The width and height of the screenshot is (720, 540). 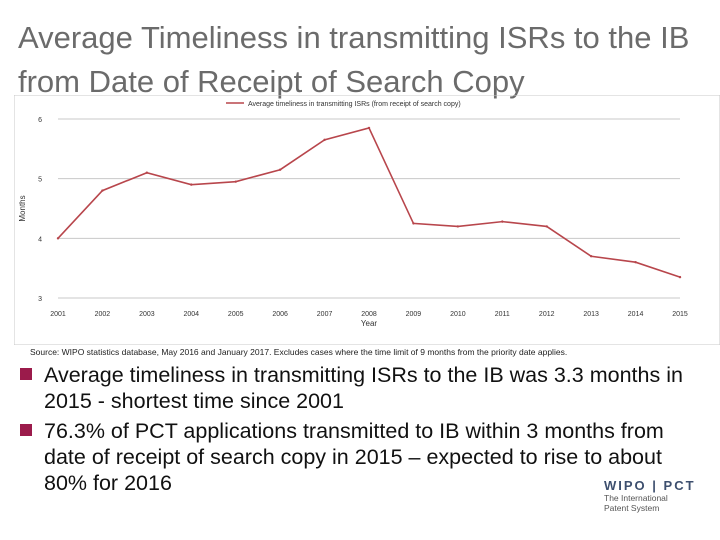 What do you see at coordinates (458, 314) in the screenshot?
I see `x-tick-label: 2010` at bounding box center [458, 314].